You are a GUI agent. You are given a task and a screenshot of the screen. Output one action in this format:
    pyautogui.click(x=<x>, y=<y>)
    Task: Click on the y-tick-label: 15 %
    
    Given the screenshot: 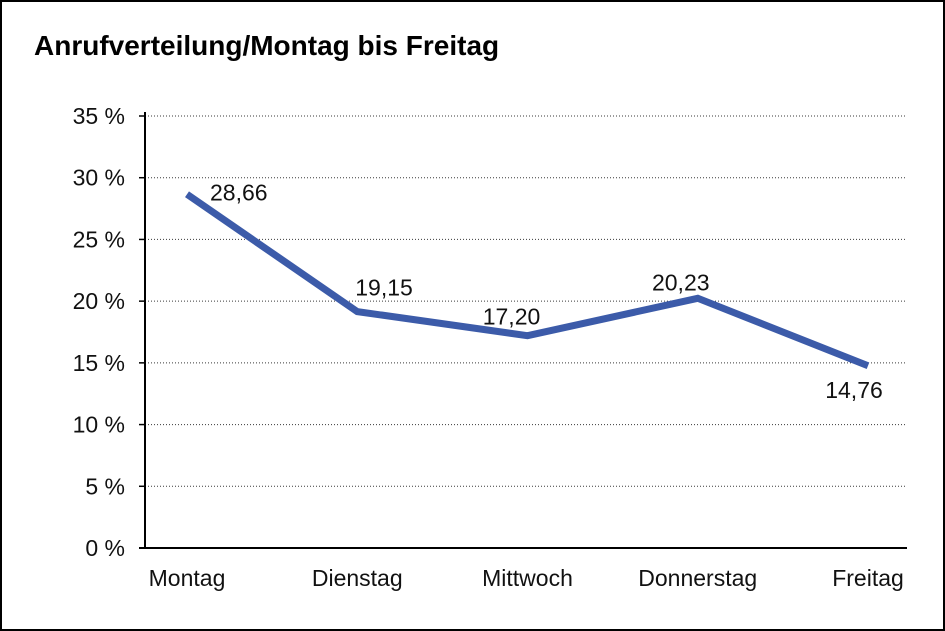 What is the action you would take?
    pyautogui.click(x=99, y=363)
    